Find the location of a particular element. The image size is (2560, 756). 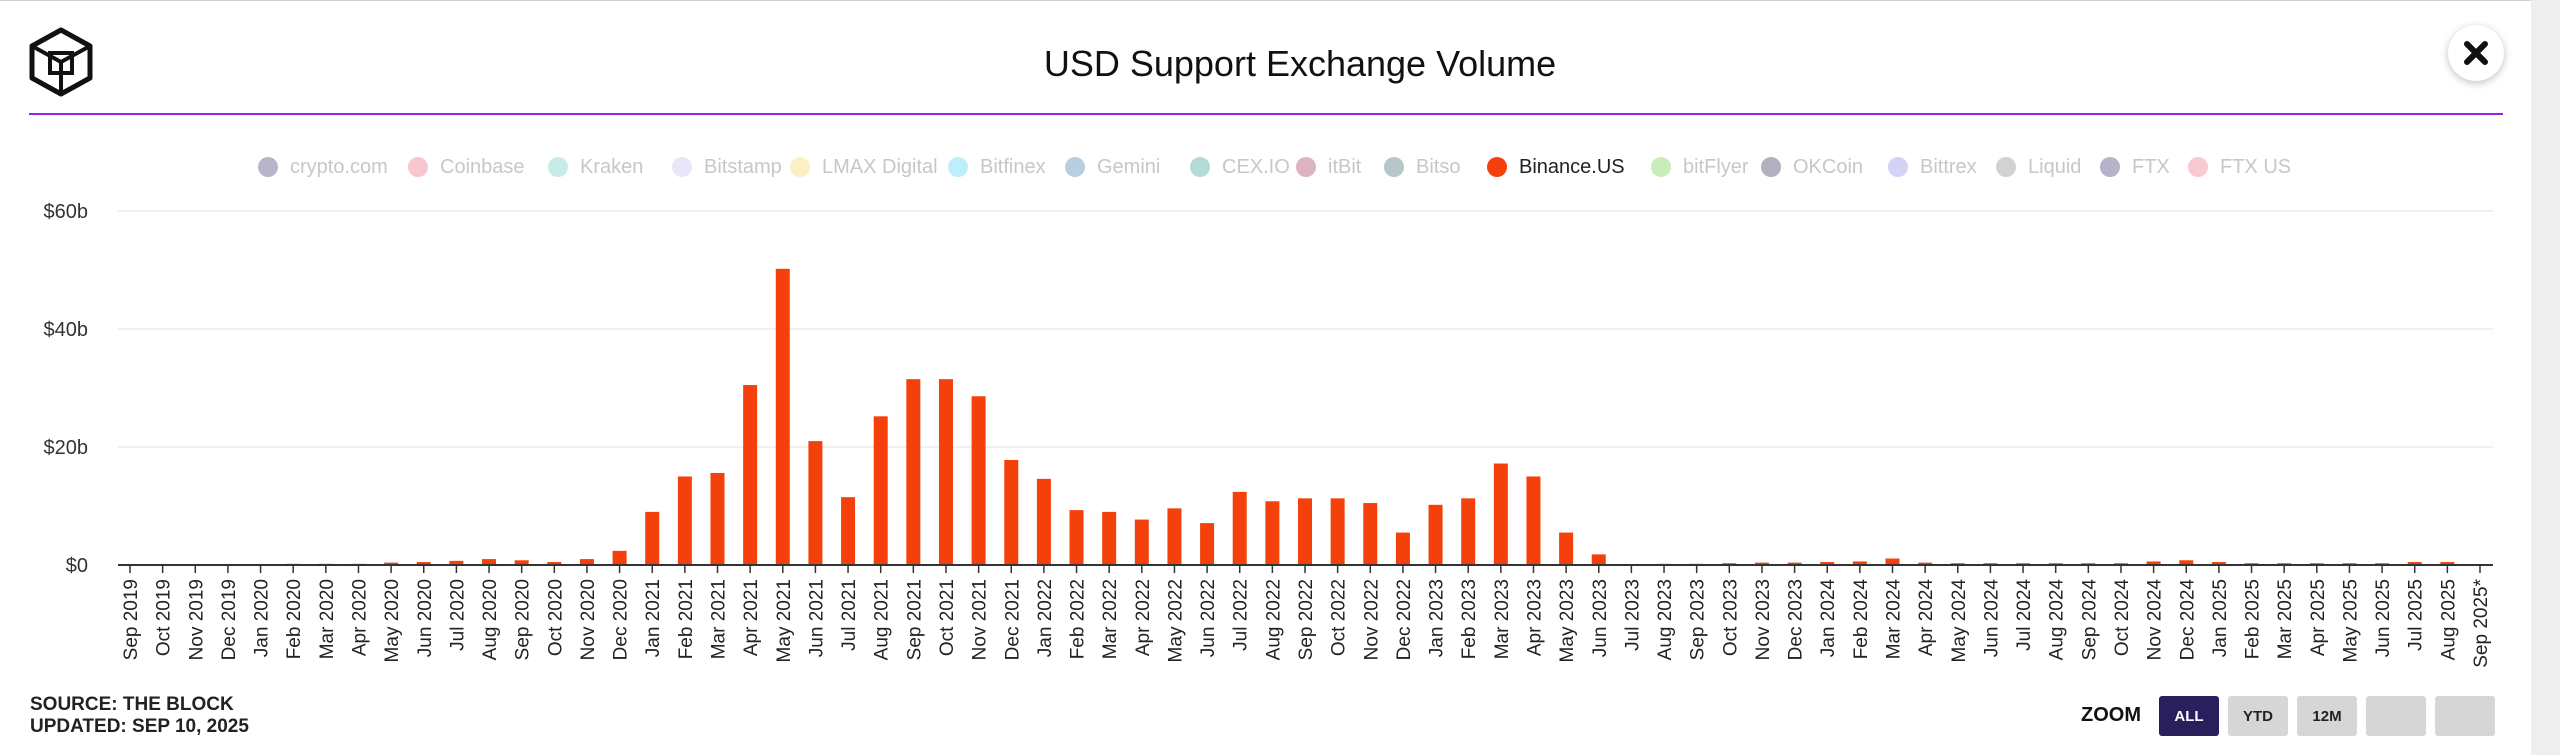

x-tick-label: Feb 2020 is located at coordinates (294, 619).